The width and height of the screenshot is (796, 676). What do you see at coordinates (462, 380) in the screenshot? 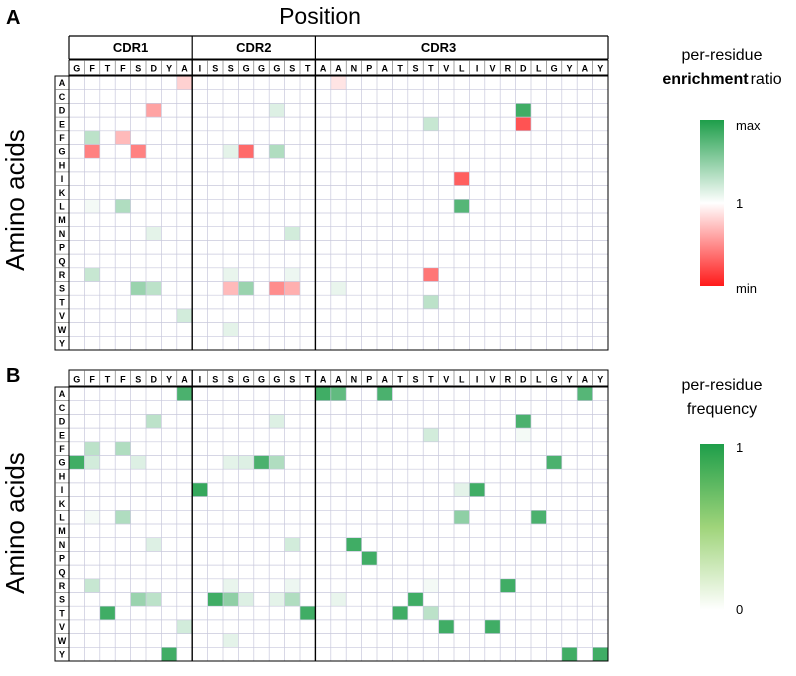
I see `position-label: L` at bounding box center [462, 380].